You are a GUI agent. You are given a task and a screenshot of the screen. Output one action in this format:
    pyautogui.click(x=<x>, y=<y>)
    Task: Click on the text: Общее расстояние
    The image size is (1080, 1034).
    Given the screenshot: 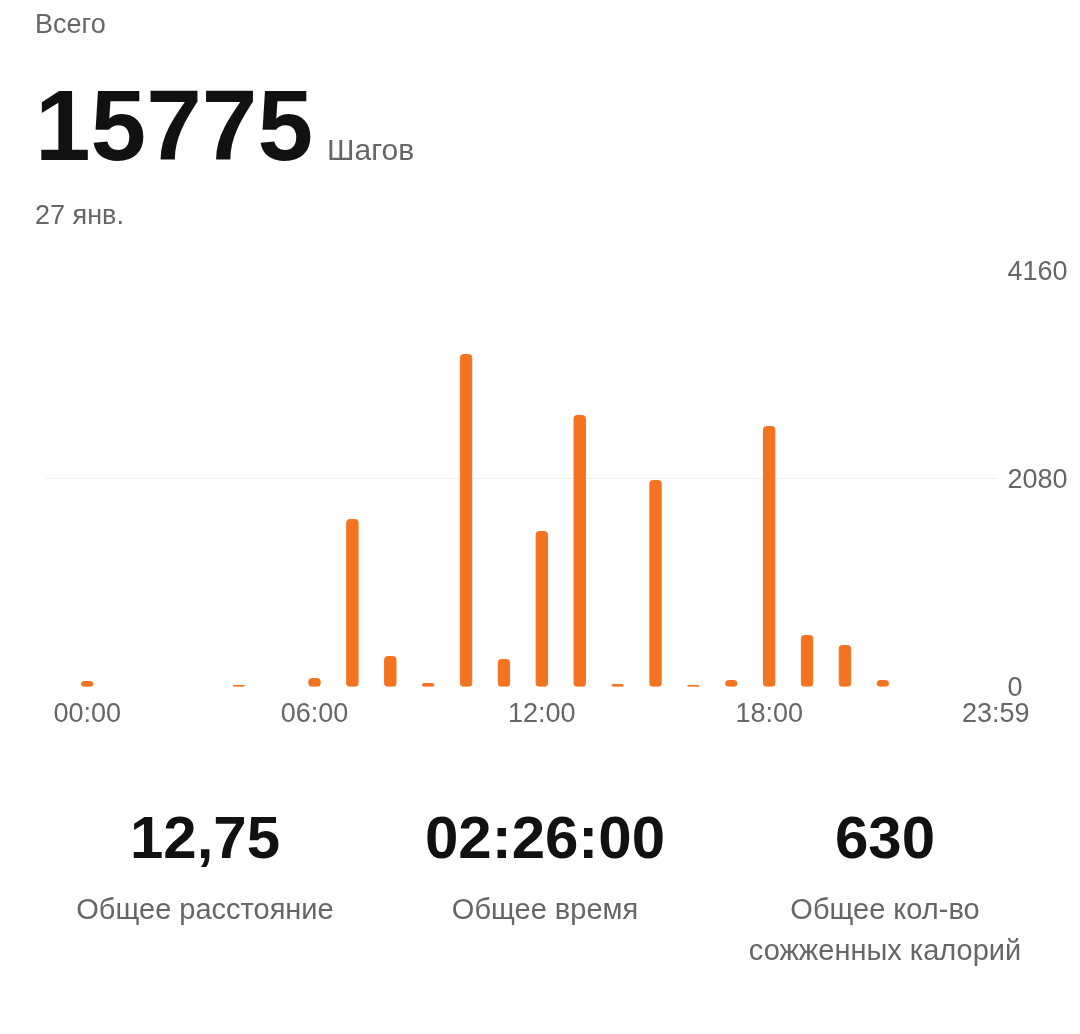 What is the action you would take?
    pyautogui.click(x=205, y=909)
    